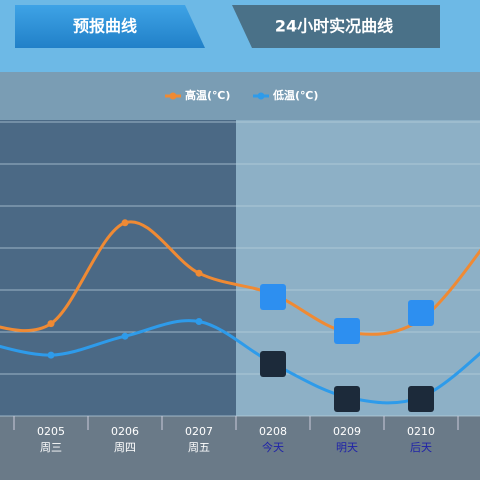 This screenshot has width=480, height=484. What do you see at coordinates (295, 95) in the screenshot?
I see `legend-label: 低温(℃)` at bounding box center [295, 95].